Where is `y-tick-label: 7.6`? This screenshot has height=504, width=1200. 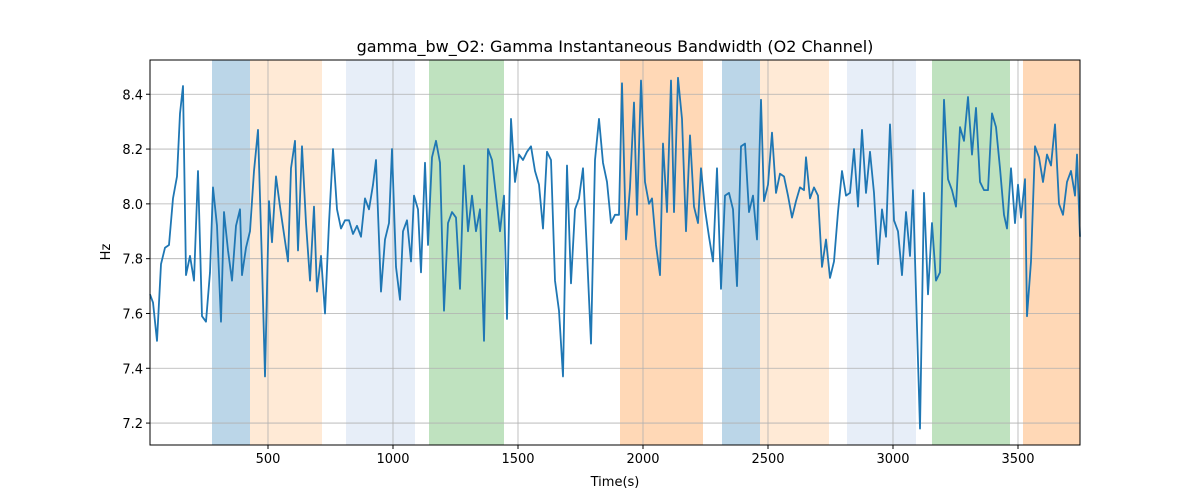
y-tick-label: 7.6 is located at coordinates (132, 314).